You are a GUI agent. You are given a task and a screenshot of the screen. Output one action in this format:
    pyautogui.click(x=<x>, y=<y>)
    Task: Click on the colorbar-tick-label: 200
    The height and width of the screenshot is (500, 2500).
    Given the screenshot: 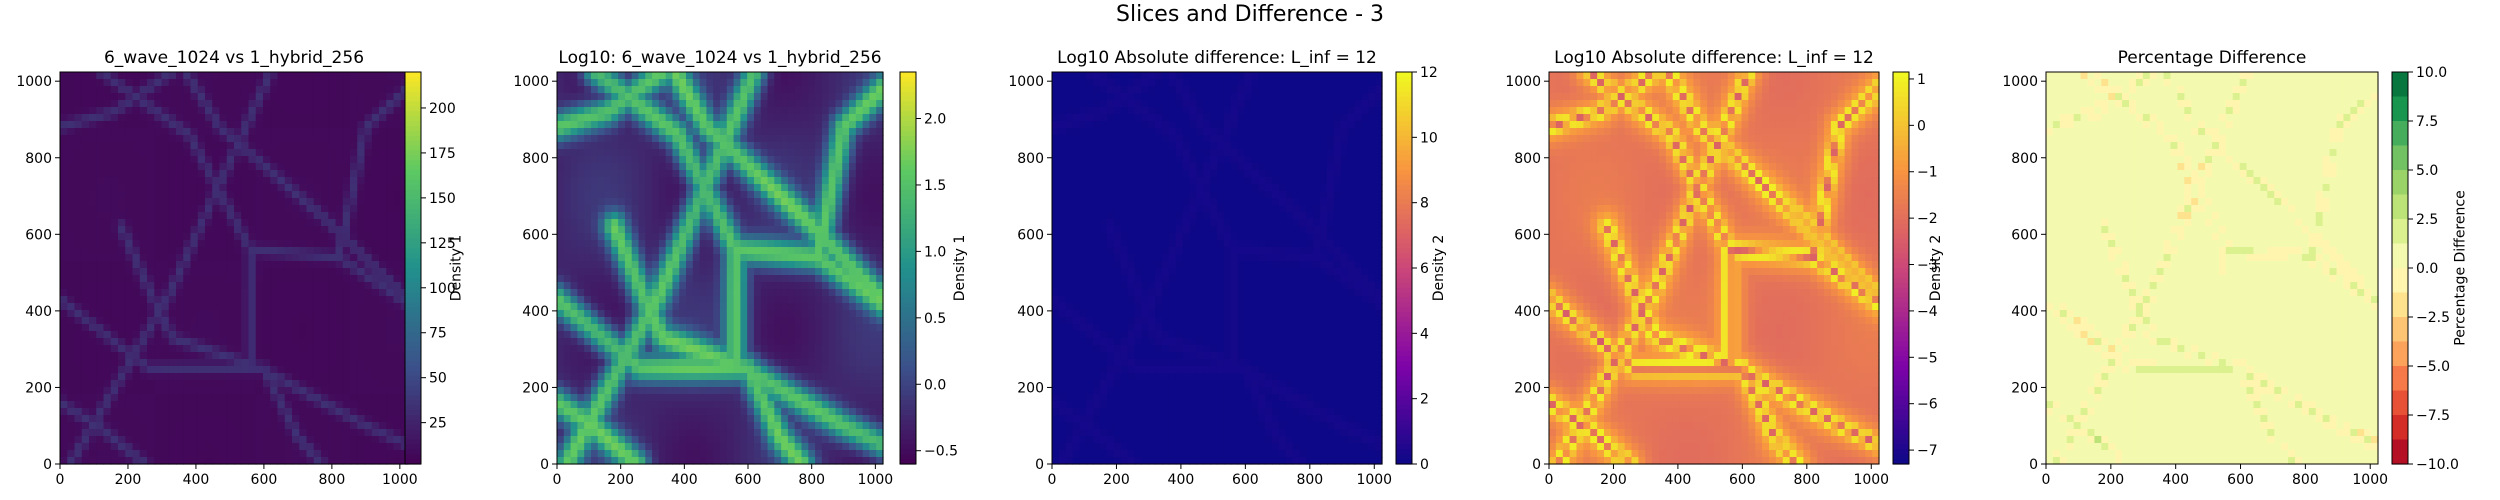 What is the action you would take?
    pyautogui.click(x=442, y=109)
    